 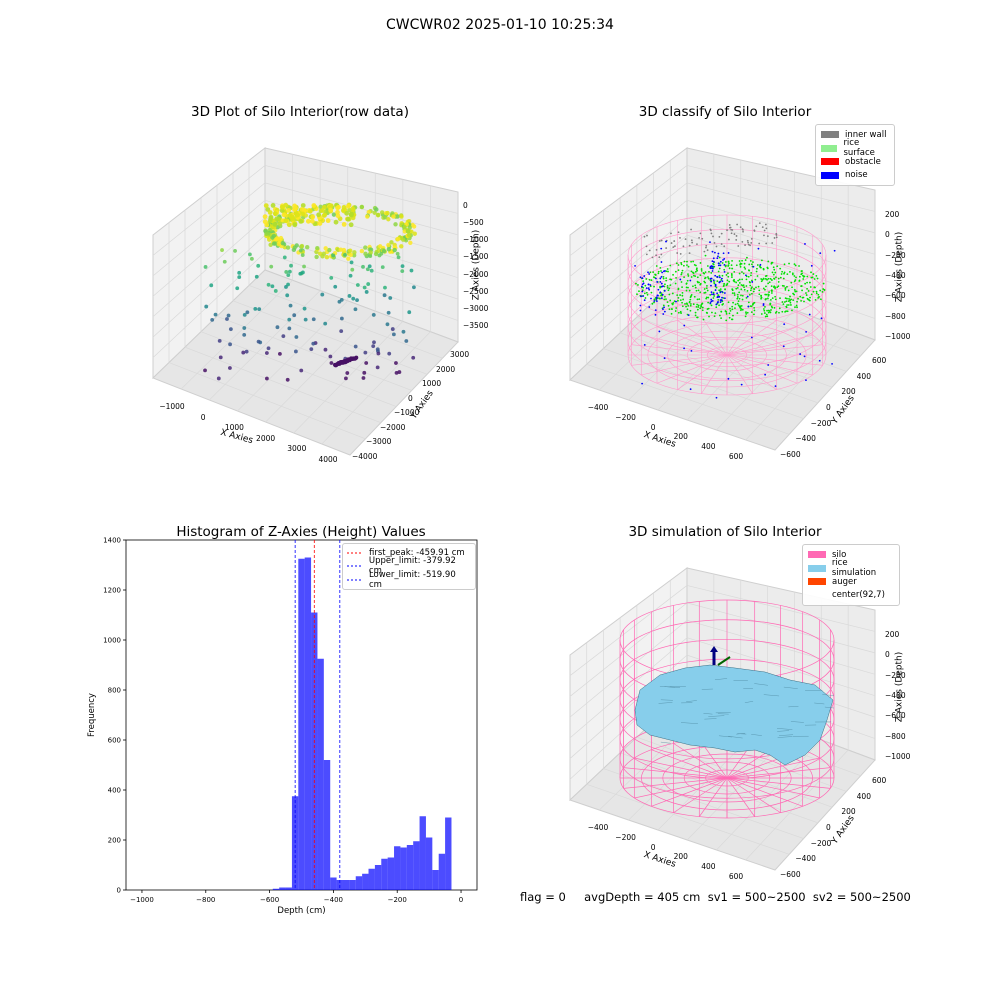 What do you see at coordinates (680, 437) in the screenshot?
I see `cls-x-tick-label: 200` at bounding box center [680, 437].